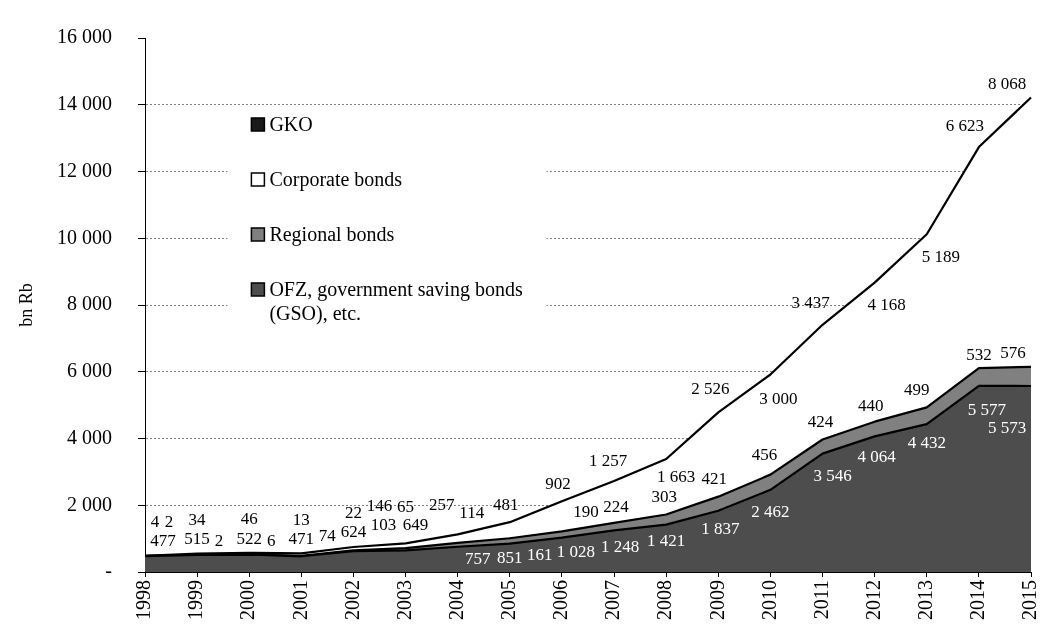 This screenshot has height=628, width=1058. I want to click on data-label: 257, so click(441, 504).